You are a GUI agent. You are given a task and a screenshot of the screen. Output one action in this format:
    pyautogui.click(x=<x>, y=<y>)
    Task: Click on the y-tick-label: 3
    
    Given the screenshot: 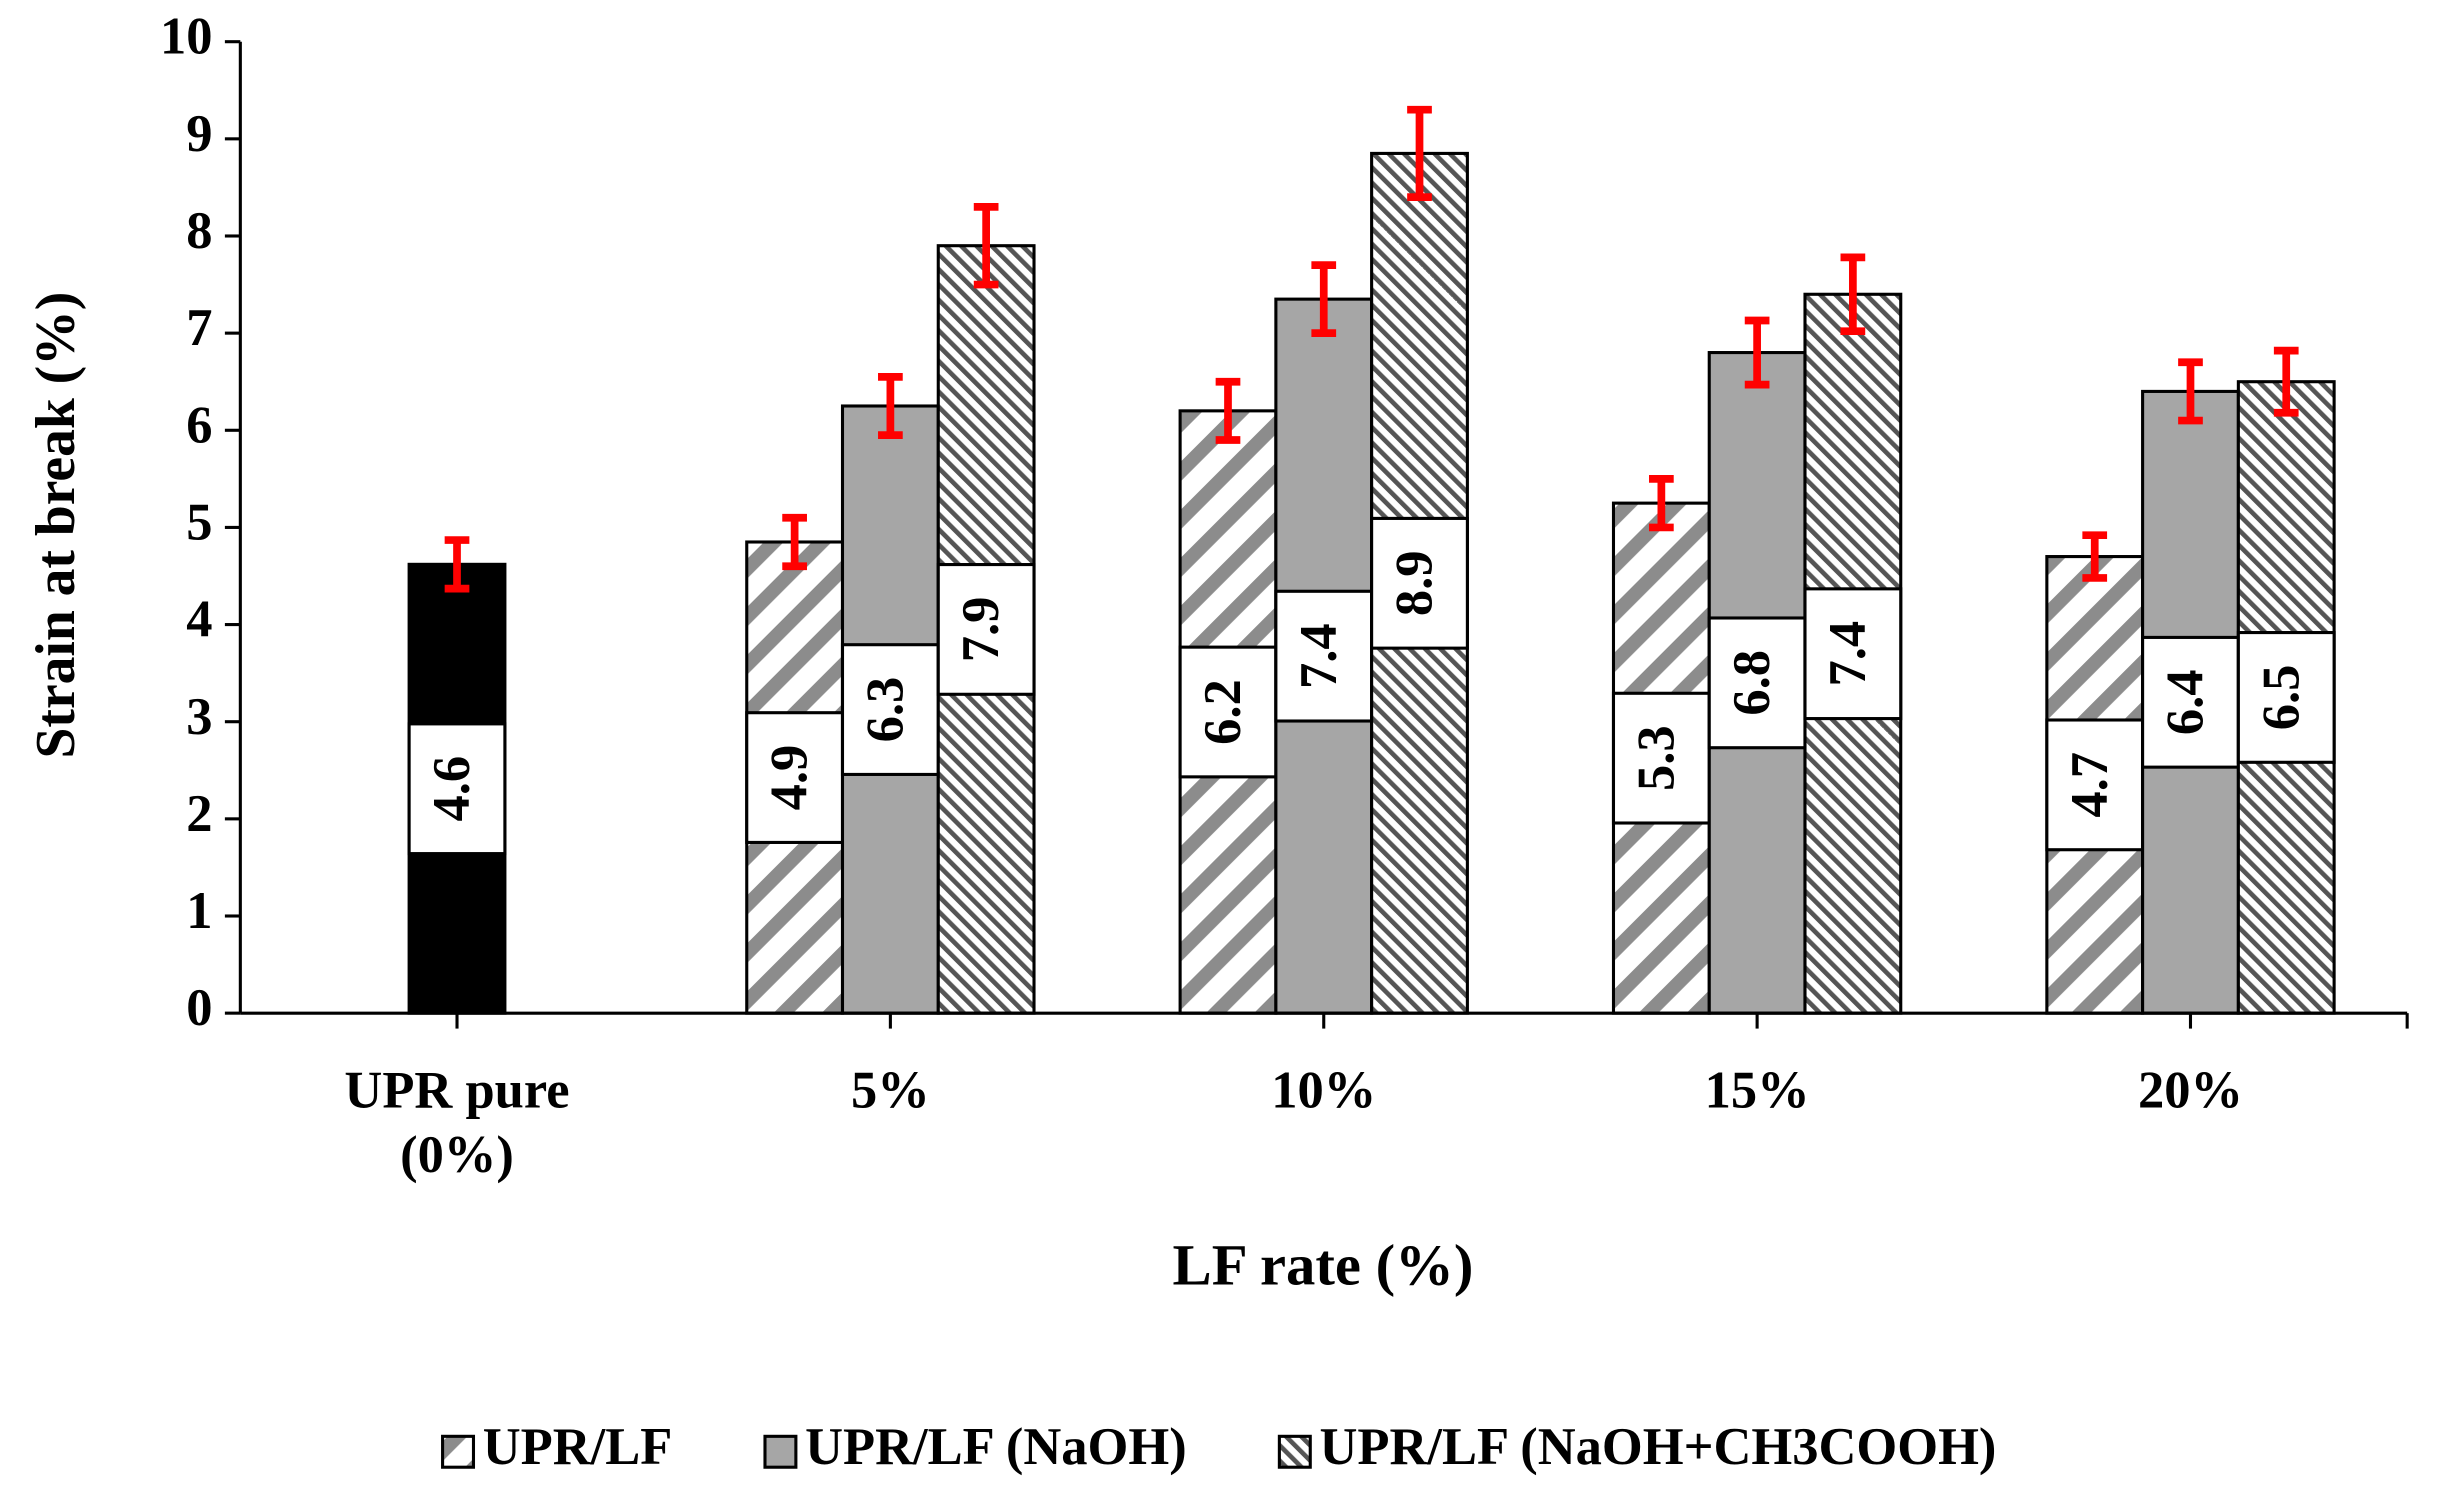 What is the action you would take?
    pyautogui.click(x=199, y=717)
    